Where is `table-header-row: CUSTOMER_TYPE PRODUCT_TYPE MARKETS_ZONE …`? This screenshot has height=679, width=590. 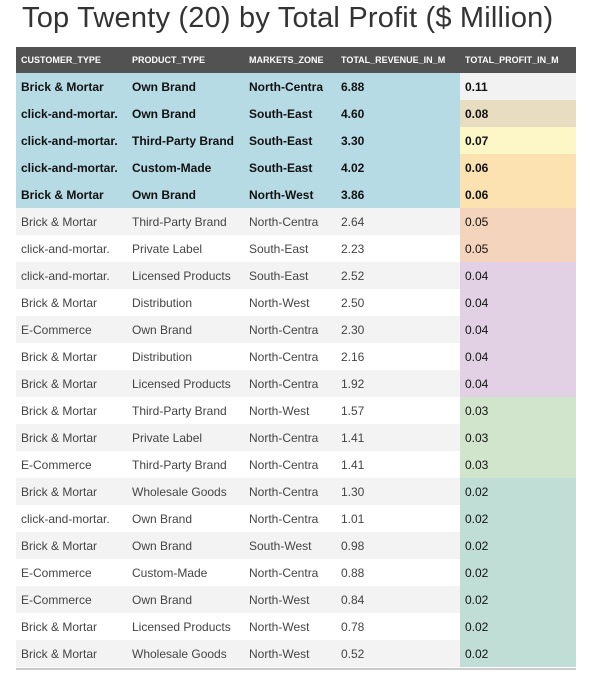 table-header-row: CUSTOMER_TYPE PRODUCT_TYPE MARKETS_ZONE … is located at coordinates (296, 60).